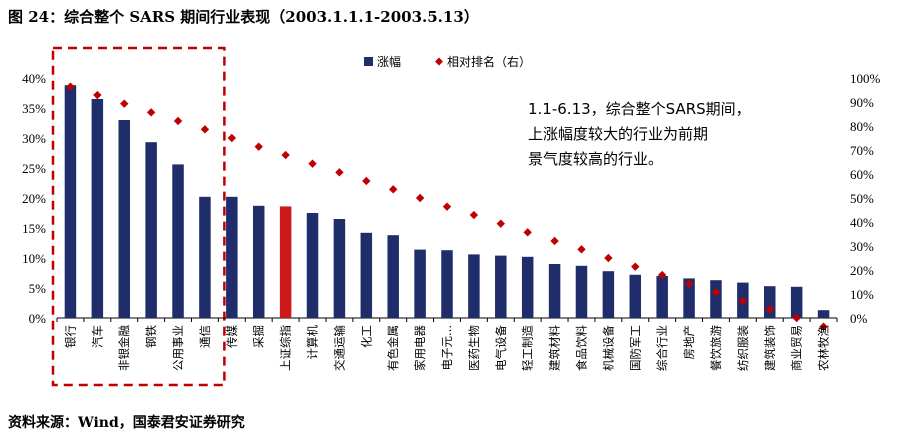  Describe the element at coordinates (34, 138) in the screenshot. I see `left-axis-tick-label: 30%` at that location.